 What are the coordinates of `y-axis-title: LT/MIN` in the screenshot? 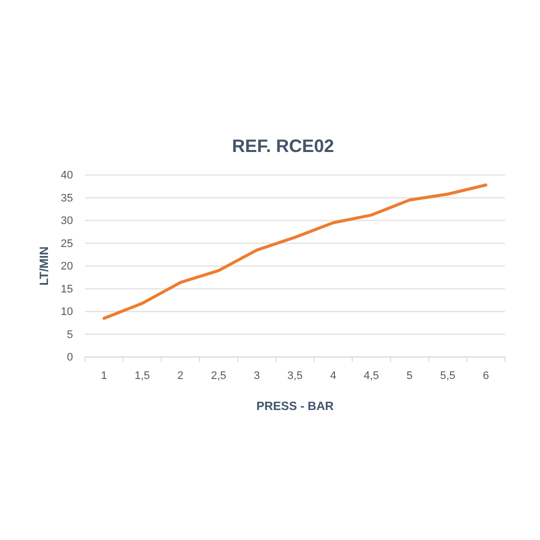 It's located at (44, 266).